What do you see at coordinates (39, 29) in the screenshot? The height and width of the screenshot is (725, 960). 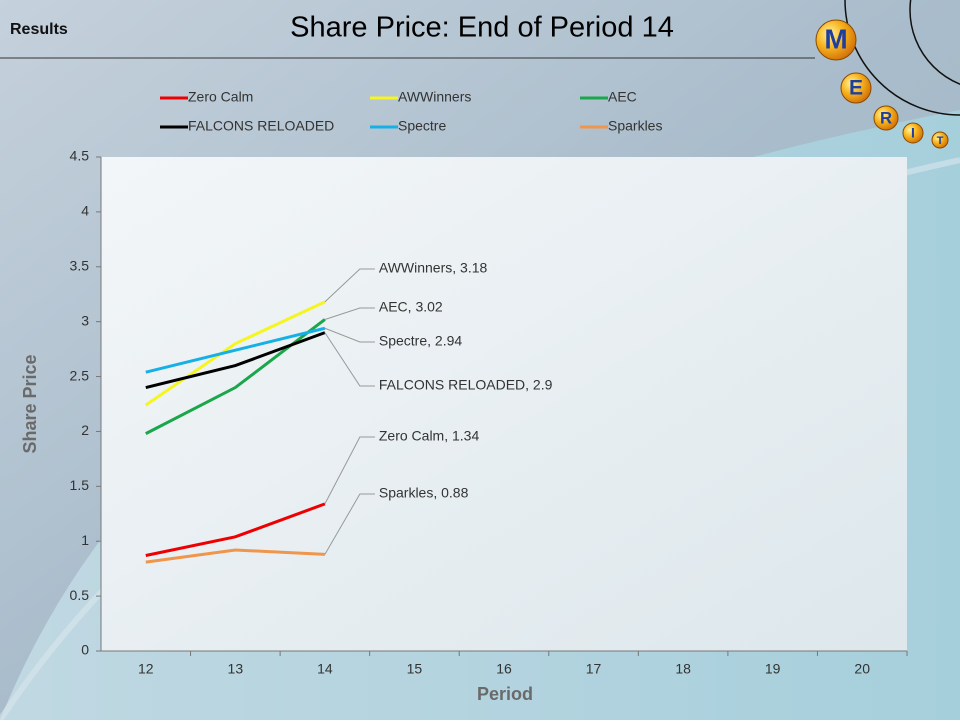 I see `header: Results` at bounding box center [39, 29].